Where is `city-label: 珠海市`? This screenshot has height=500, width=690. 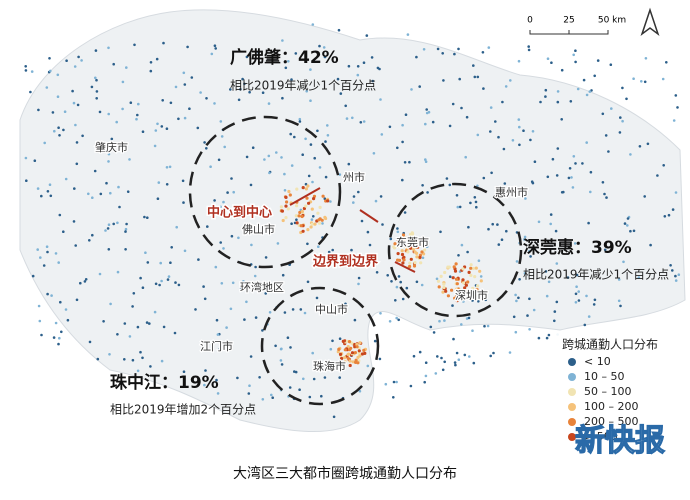 city-label: 珠海市 is located at coordinates (329, 366).